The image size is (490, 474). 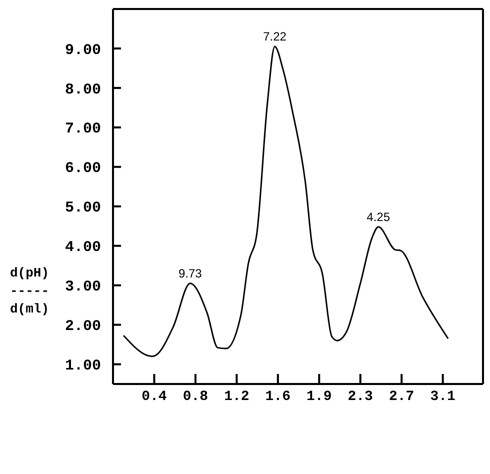 I want to click on x-tick-label: 1.2, so click(x=237, y=396).